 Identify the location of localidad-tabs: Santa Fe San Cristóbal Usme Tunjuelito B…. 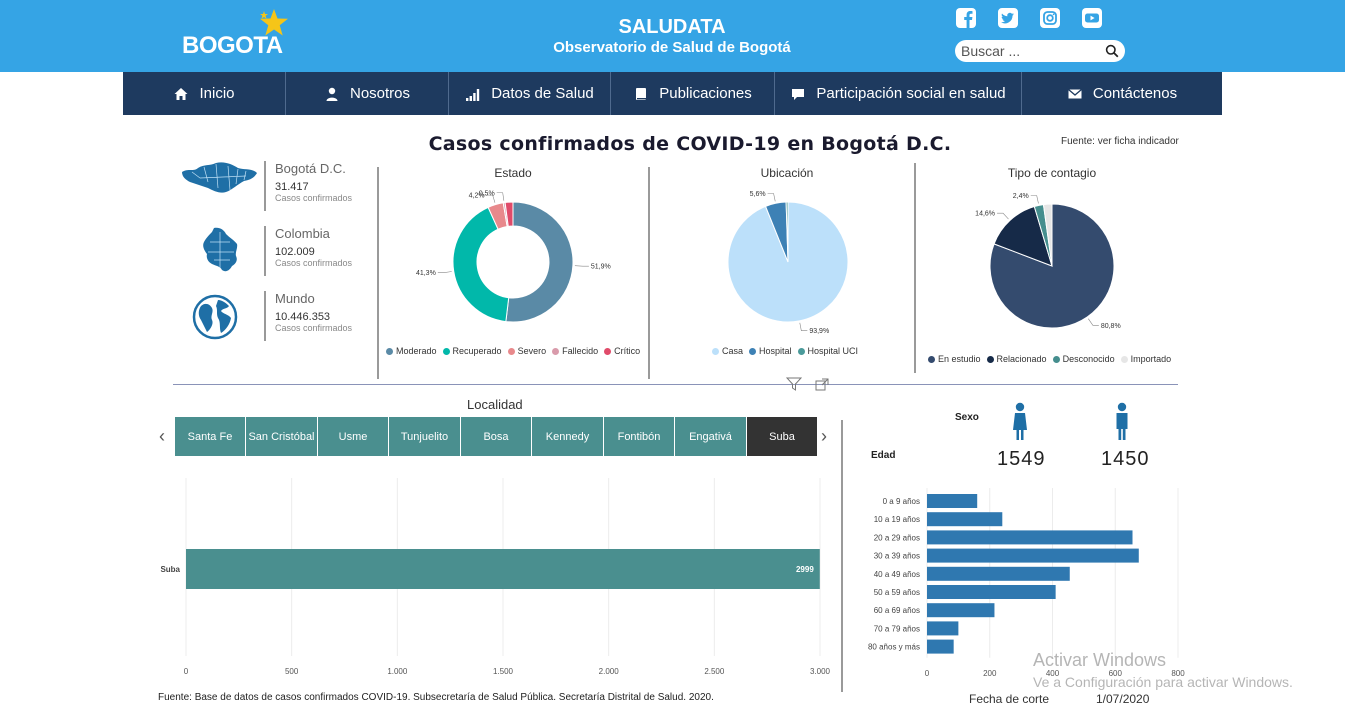
(496, 436).